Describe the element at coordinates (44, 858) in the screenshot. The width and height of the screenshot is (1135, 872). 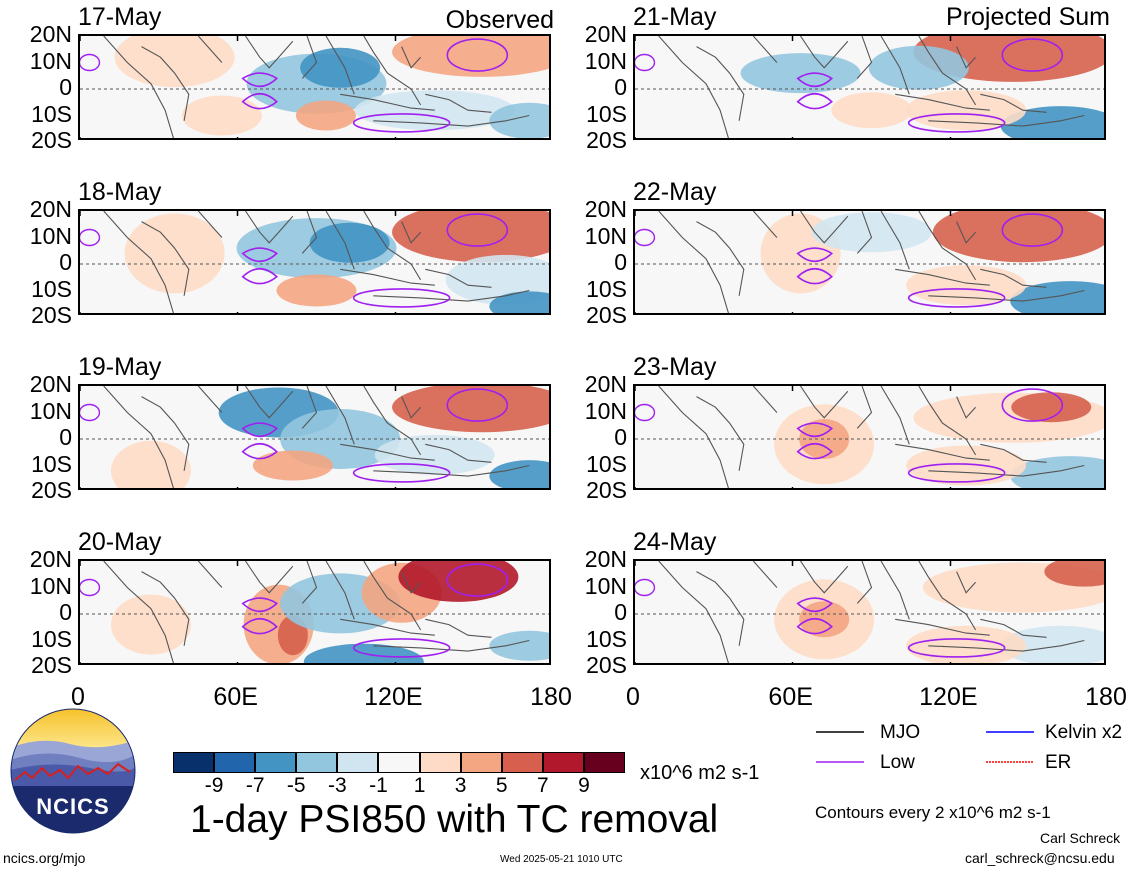
I see `footer-url: ncics.org/mjo` at that location.